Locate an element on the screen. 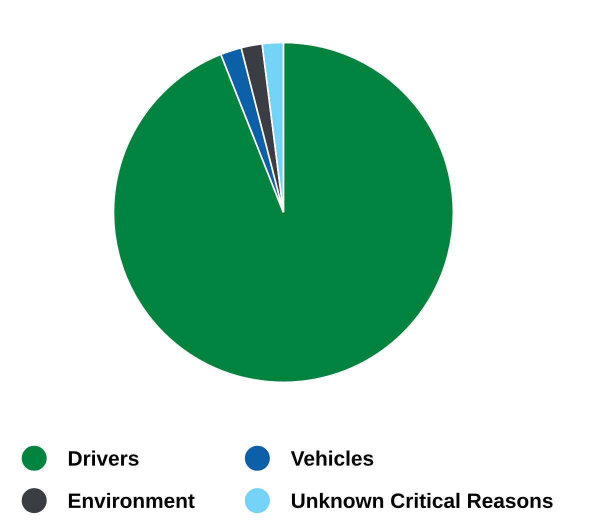 This screenshot has width=603, height=531. legend-label: Vehicles is located at coordinates (332, 458).